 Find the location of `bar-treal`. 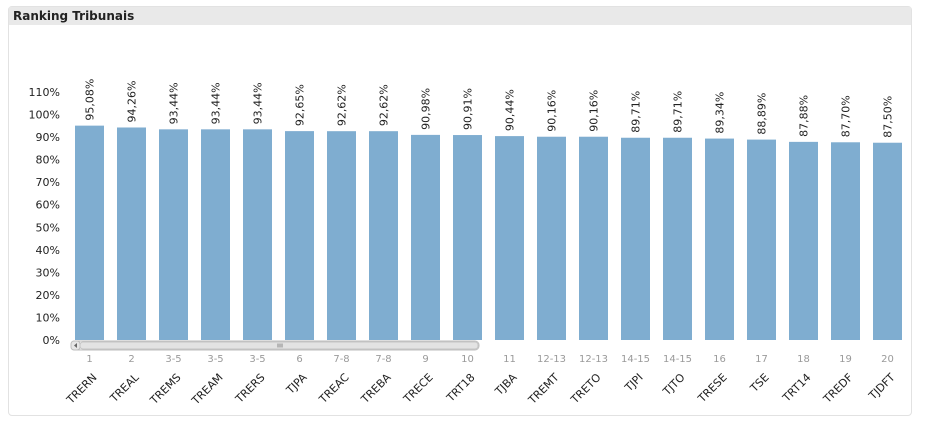

bar-treal is located at coordinates (131, 233).